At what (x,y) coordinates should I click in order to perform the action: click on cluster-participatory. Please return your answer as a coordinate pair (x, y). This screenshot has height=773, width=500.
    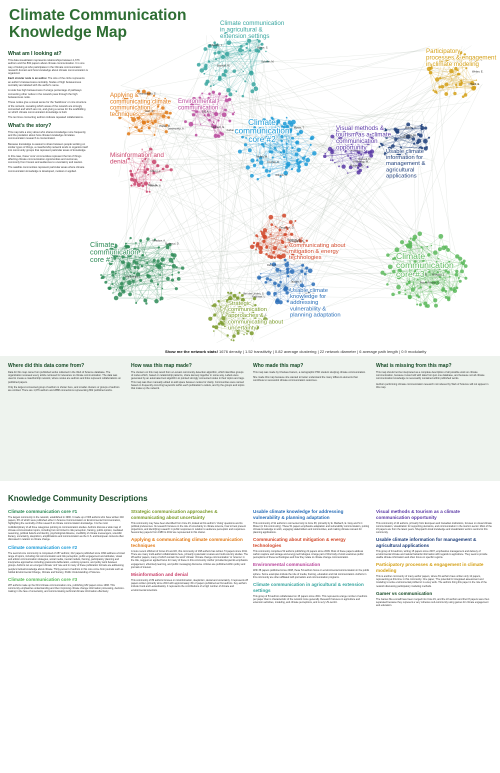
    Looking at the image, I should click on (452, 74).